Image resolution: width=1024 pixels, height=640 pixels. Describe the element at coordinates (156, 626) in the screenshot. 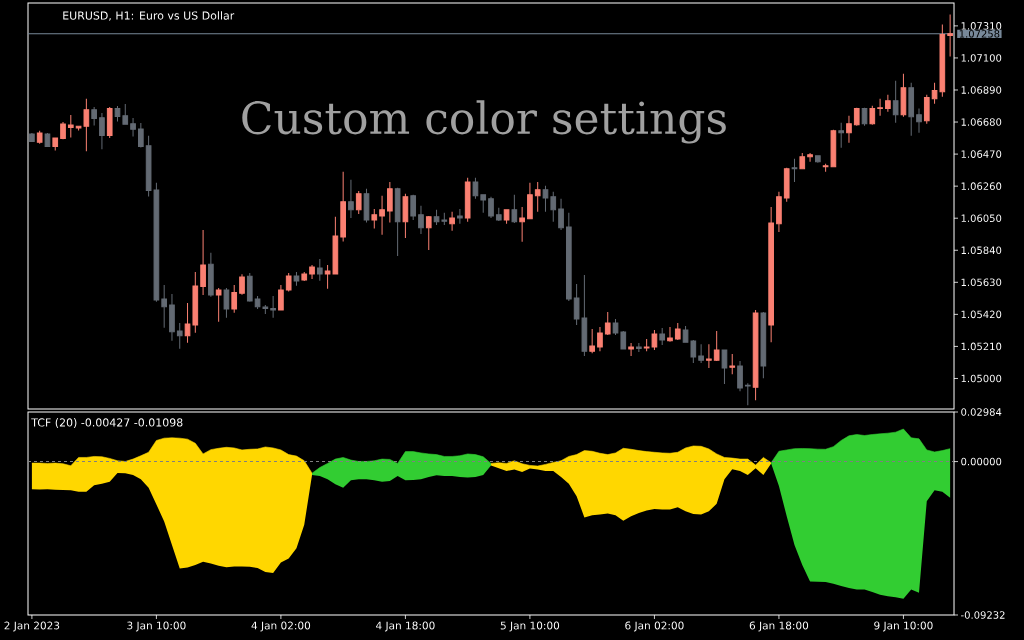

I see `x-tick-label: 3 Jan 10:00` at that location.